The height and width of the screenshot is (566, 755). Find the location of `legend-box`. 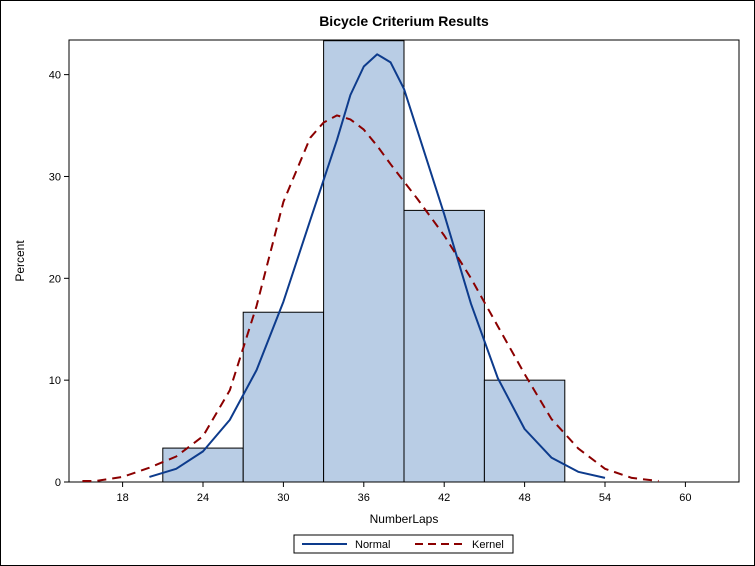

legend-box is located at coordinates (403, 544).